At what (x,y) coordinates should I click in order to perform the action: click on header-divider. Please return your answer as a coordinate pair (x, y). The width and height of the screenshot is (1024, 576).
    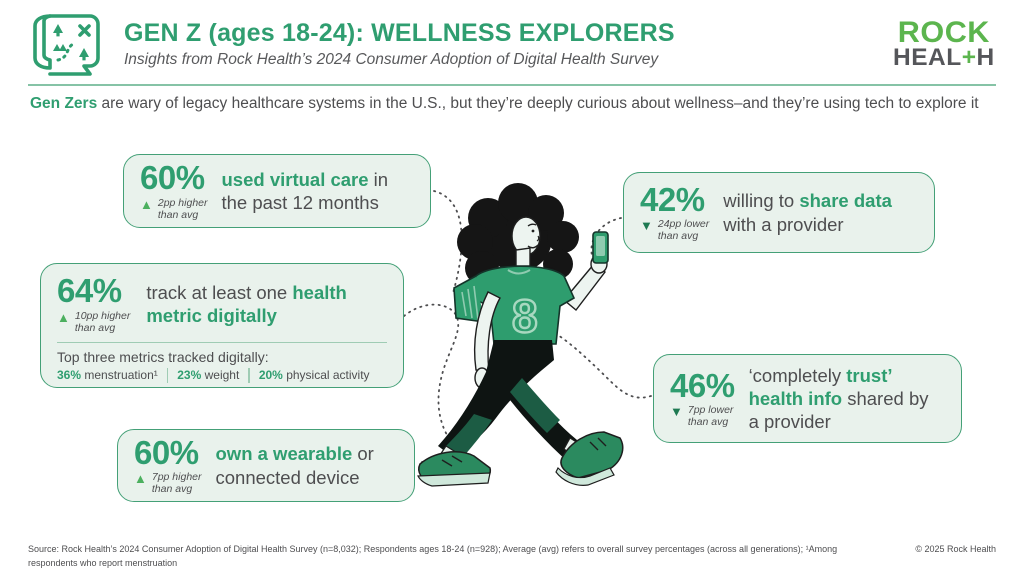
    Looking at the image, I should click on (512, 85).